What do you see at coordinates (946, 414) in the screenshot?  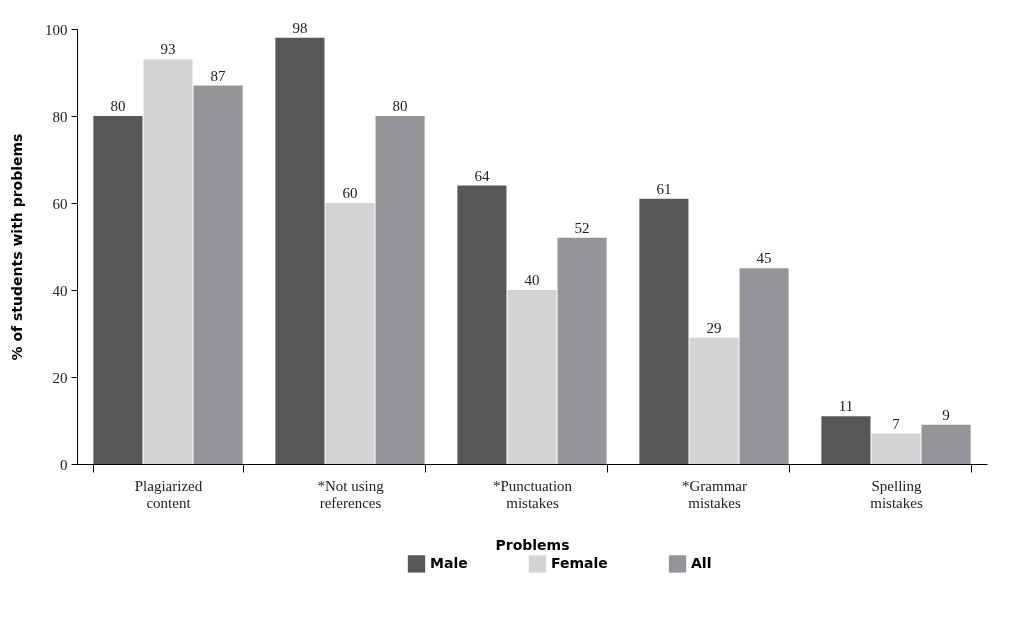 I see `data-label: 9` at bounding box center [946, 414].